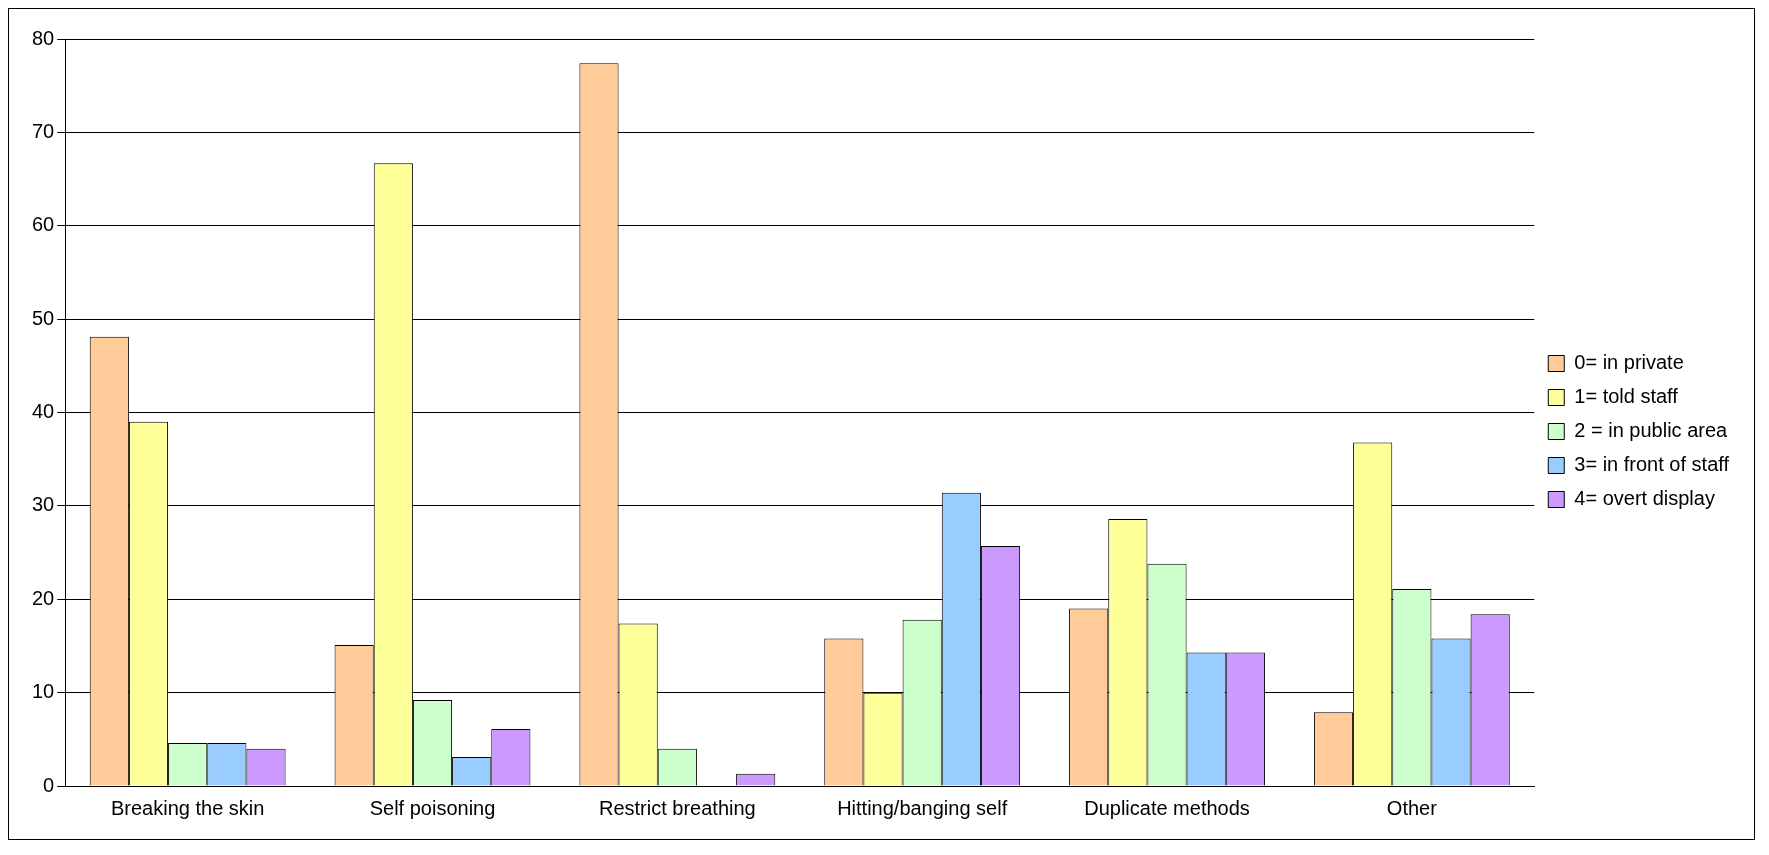 The height and width of the screenshot is (855, 1769). I want to click on x-tick-label: Self poisoning, so click(432, 807).